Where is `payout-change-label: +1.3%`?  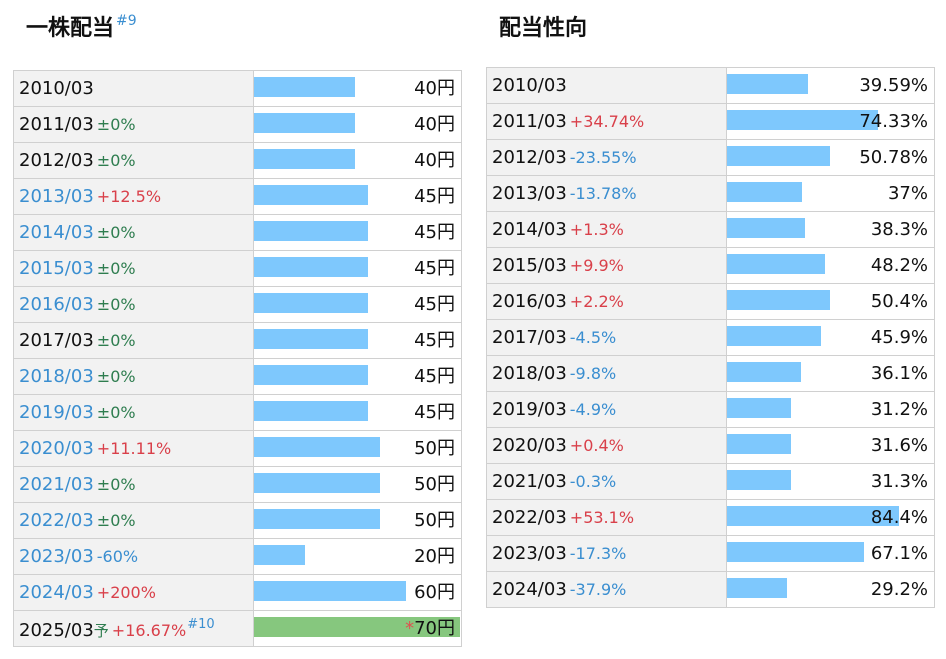
payout-change-label: +1.3% is located at coordinates (596, 229).